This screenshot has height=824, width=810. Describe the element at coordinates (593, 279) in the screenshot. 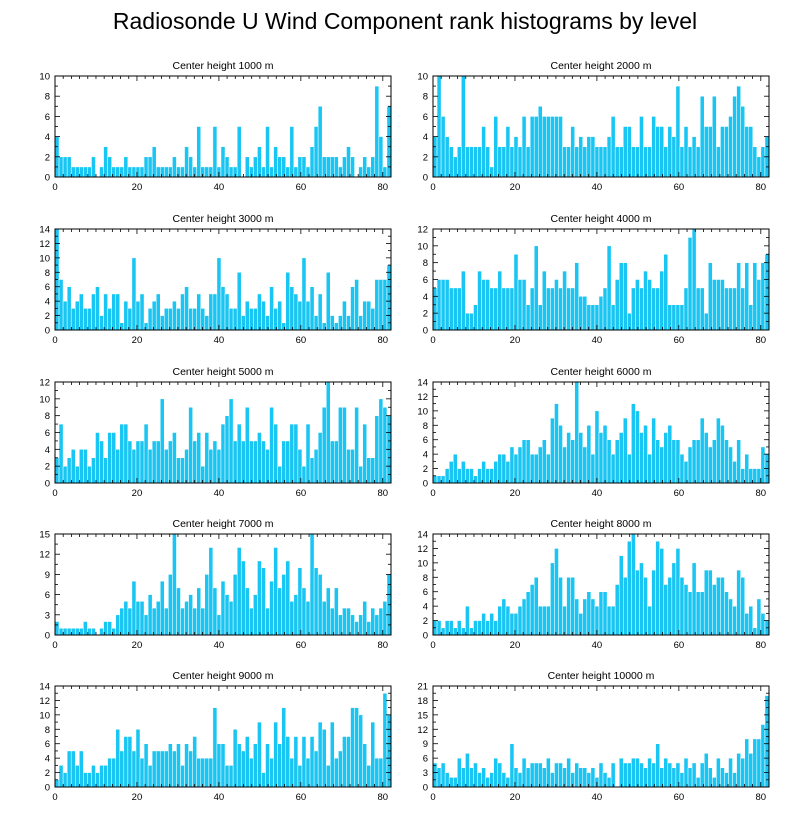

I see `histogram-panel: Center height 4000 m 0 20 40 60 80 0 2 4 6 8 10 12` at that location.